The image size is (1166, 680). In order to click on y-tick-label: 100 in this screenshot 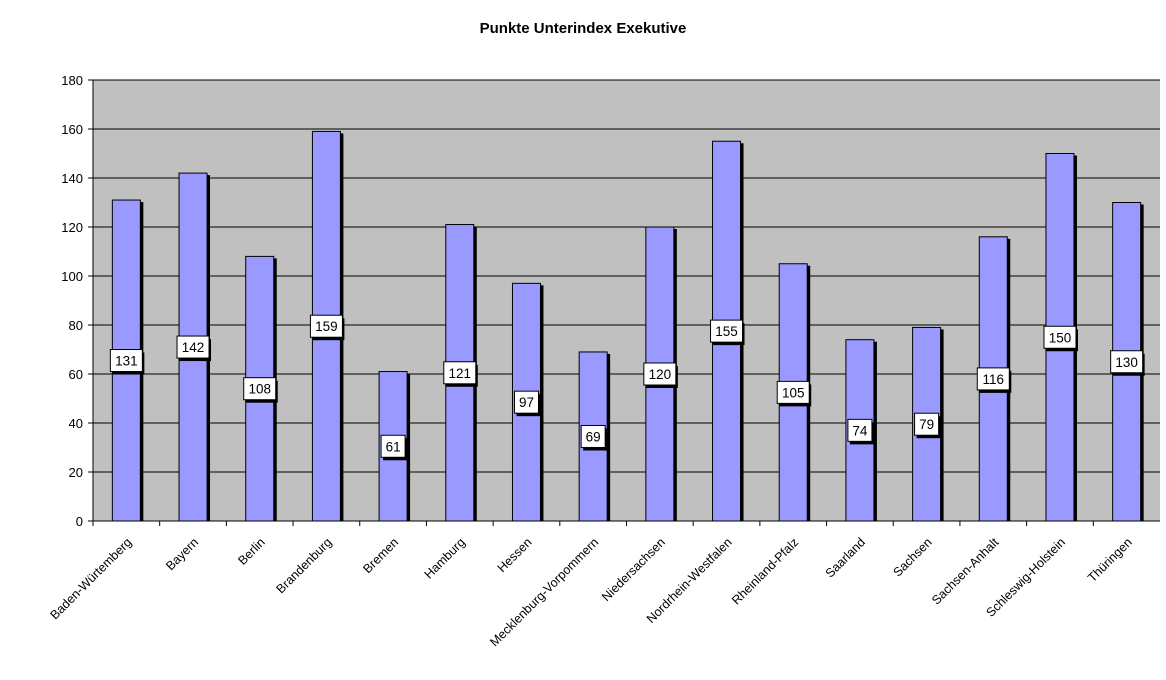, I will do `click(72, 276)`.